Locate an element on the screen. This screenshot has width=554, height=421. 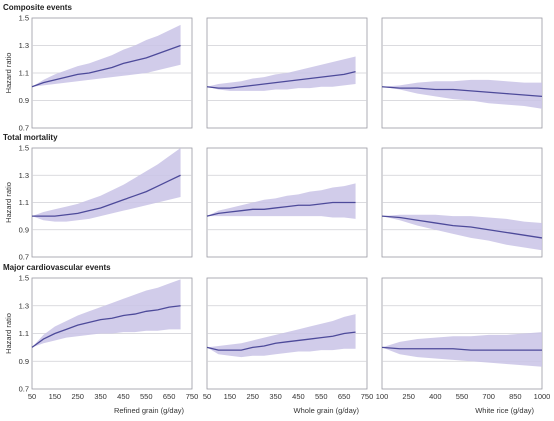
x-tick-label-1-5: 550 is located at coordinates (321, 396).